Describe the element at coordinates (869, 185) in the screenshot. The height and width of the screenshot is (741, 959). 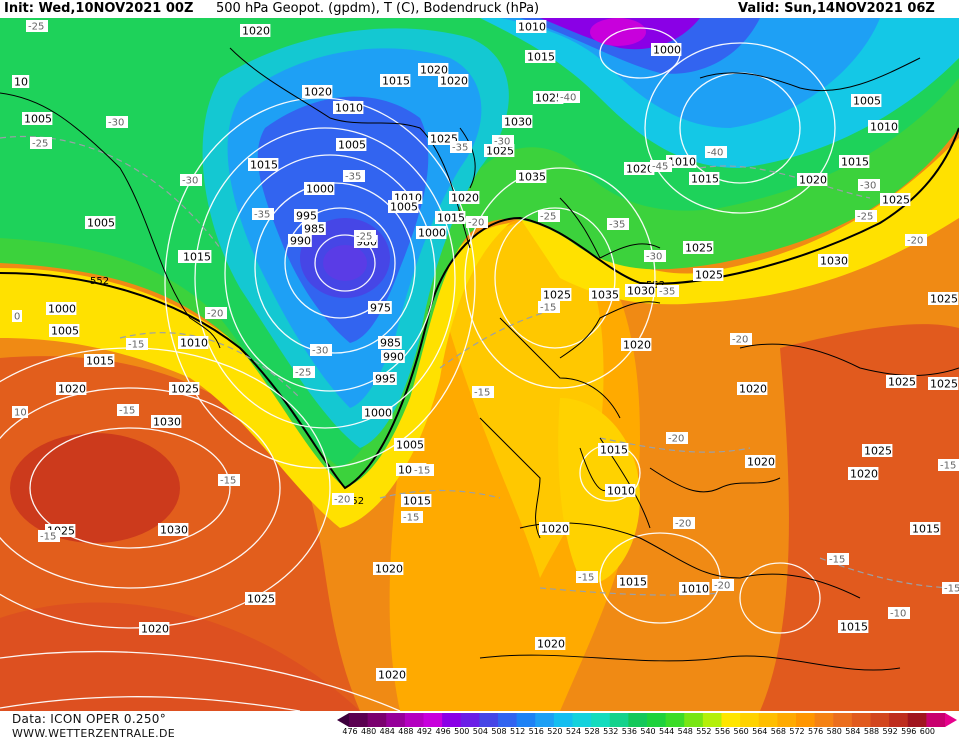
I see `temperature-label: -30` at that location.